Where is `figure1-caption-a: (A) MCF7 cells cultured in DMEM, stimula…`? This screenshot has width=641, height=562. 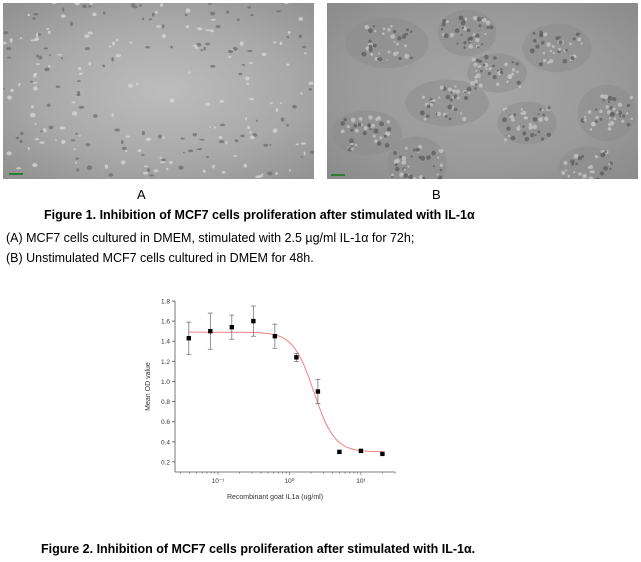 figure1-caption-a: (A) MCF7 cells cultured in DMEM, stimula… is located at coordinates (210, 238).